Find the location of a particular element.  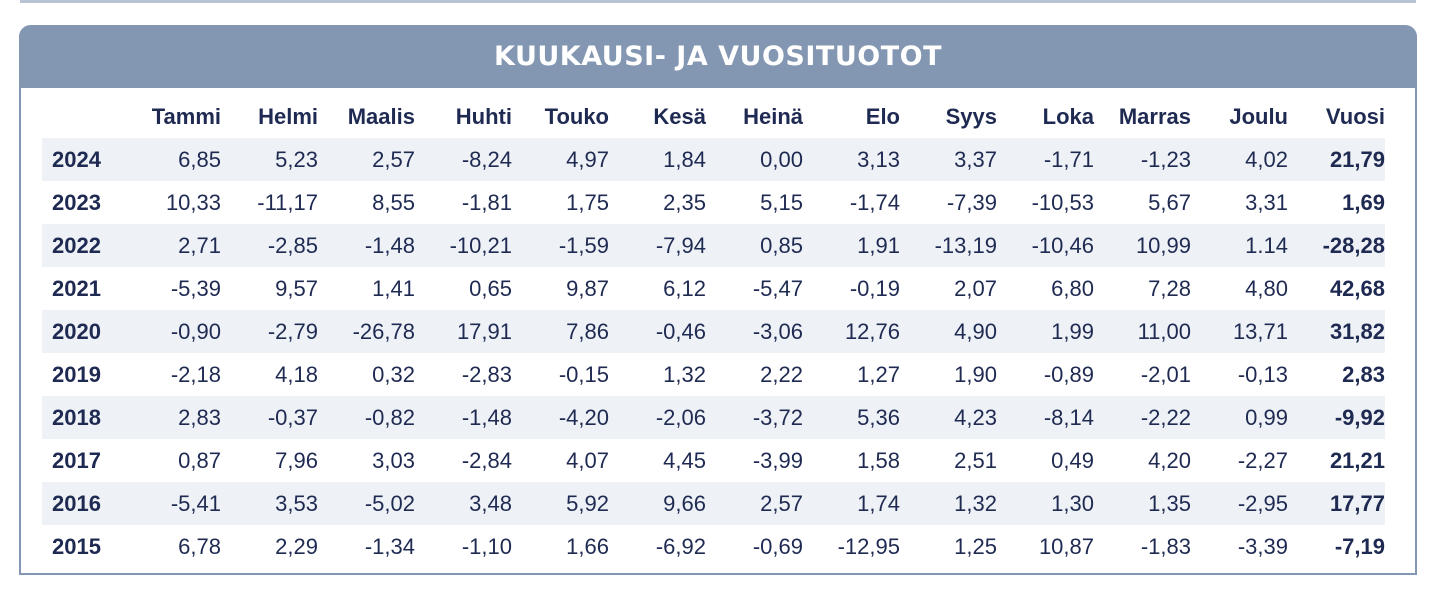

column-header-joulu: Joulu is located at coordinates (1258, 116).